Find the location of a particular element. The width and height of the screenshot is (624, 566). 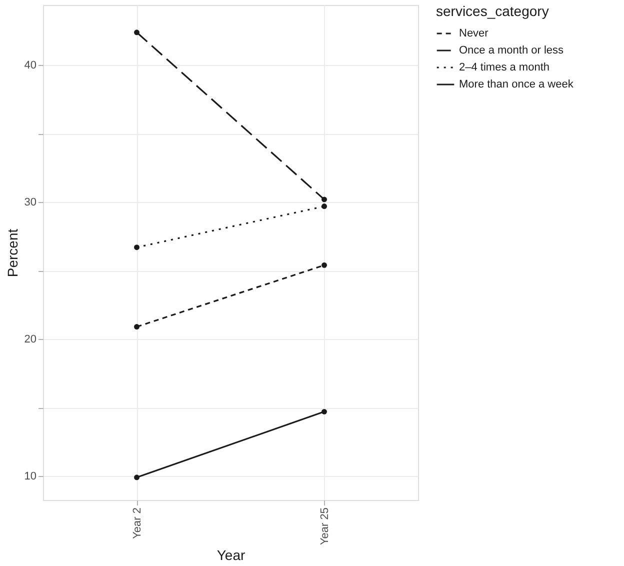

y-tick-label: 40 is located at coordinates (30, 66).